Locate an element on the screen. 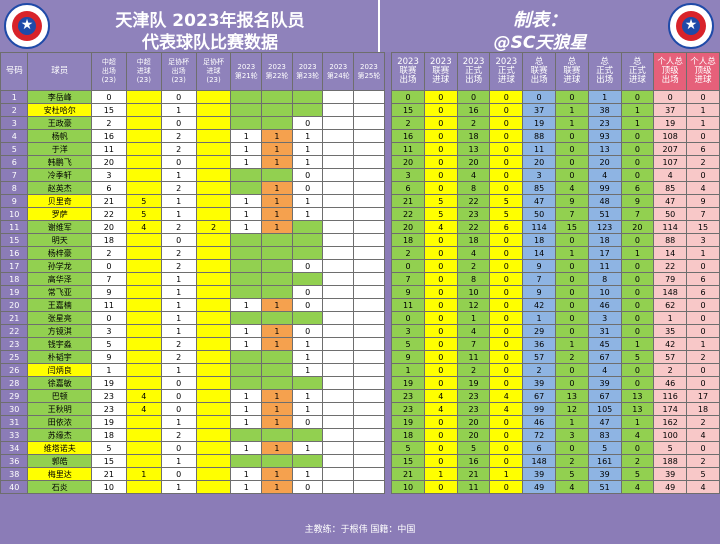 Image resolution: width=720 pixels, height=544 pixels. stat-cell: 114 is located at coordinates (670, 227).